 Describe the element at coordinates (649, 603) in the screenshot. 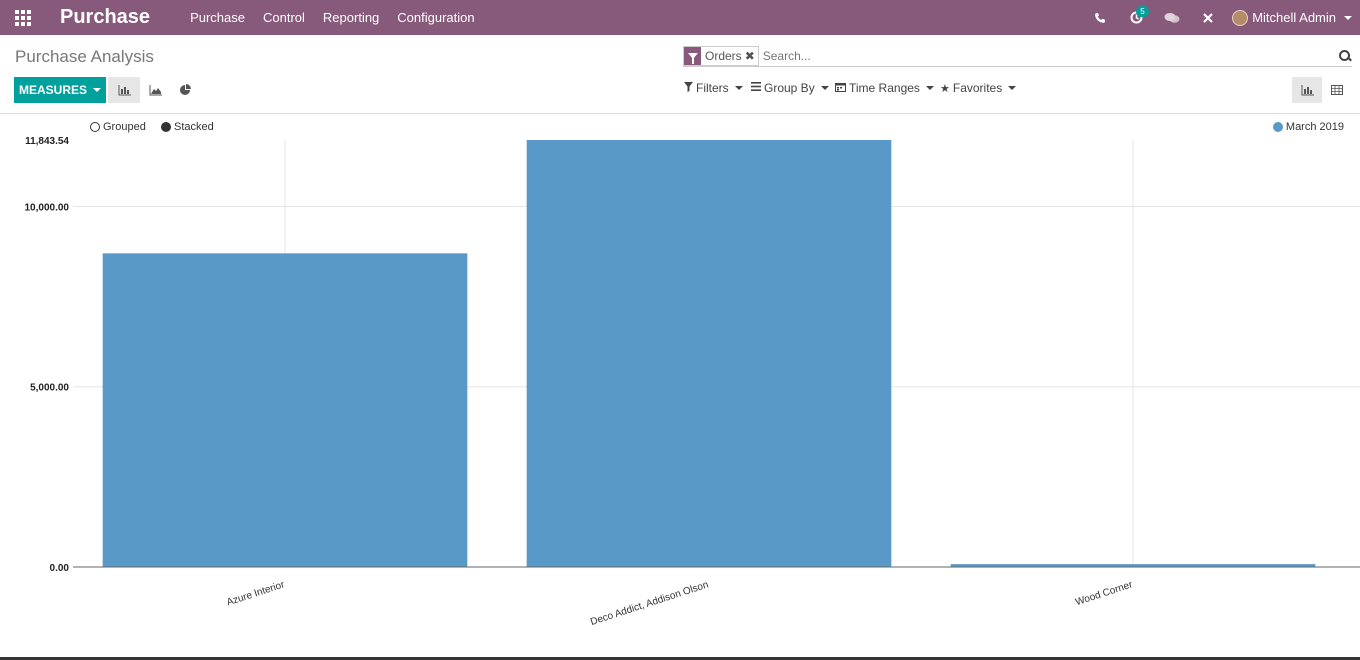

I see `x-tick-label: Deco Addict, Addison Olson` at that location.